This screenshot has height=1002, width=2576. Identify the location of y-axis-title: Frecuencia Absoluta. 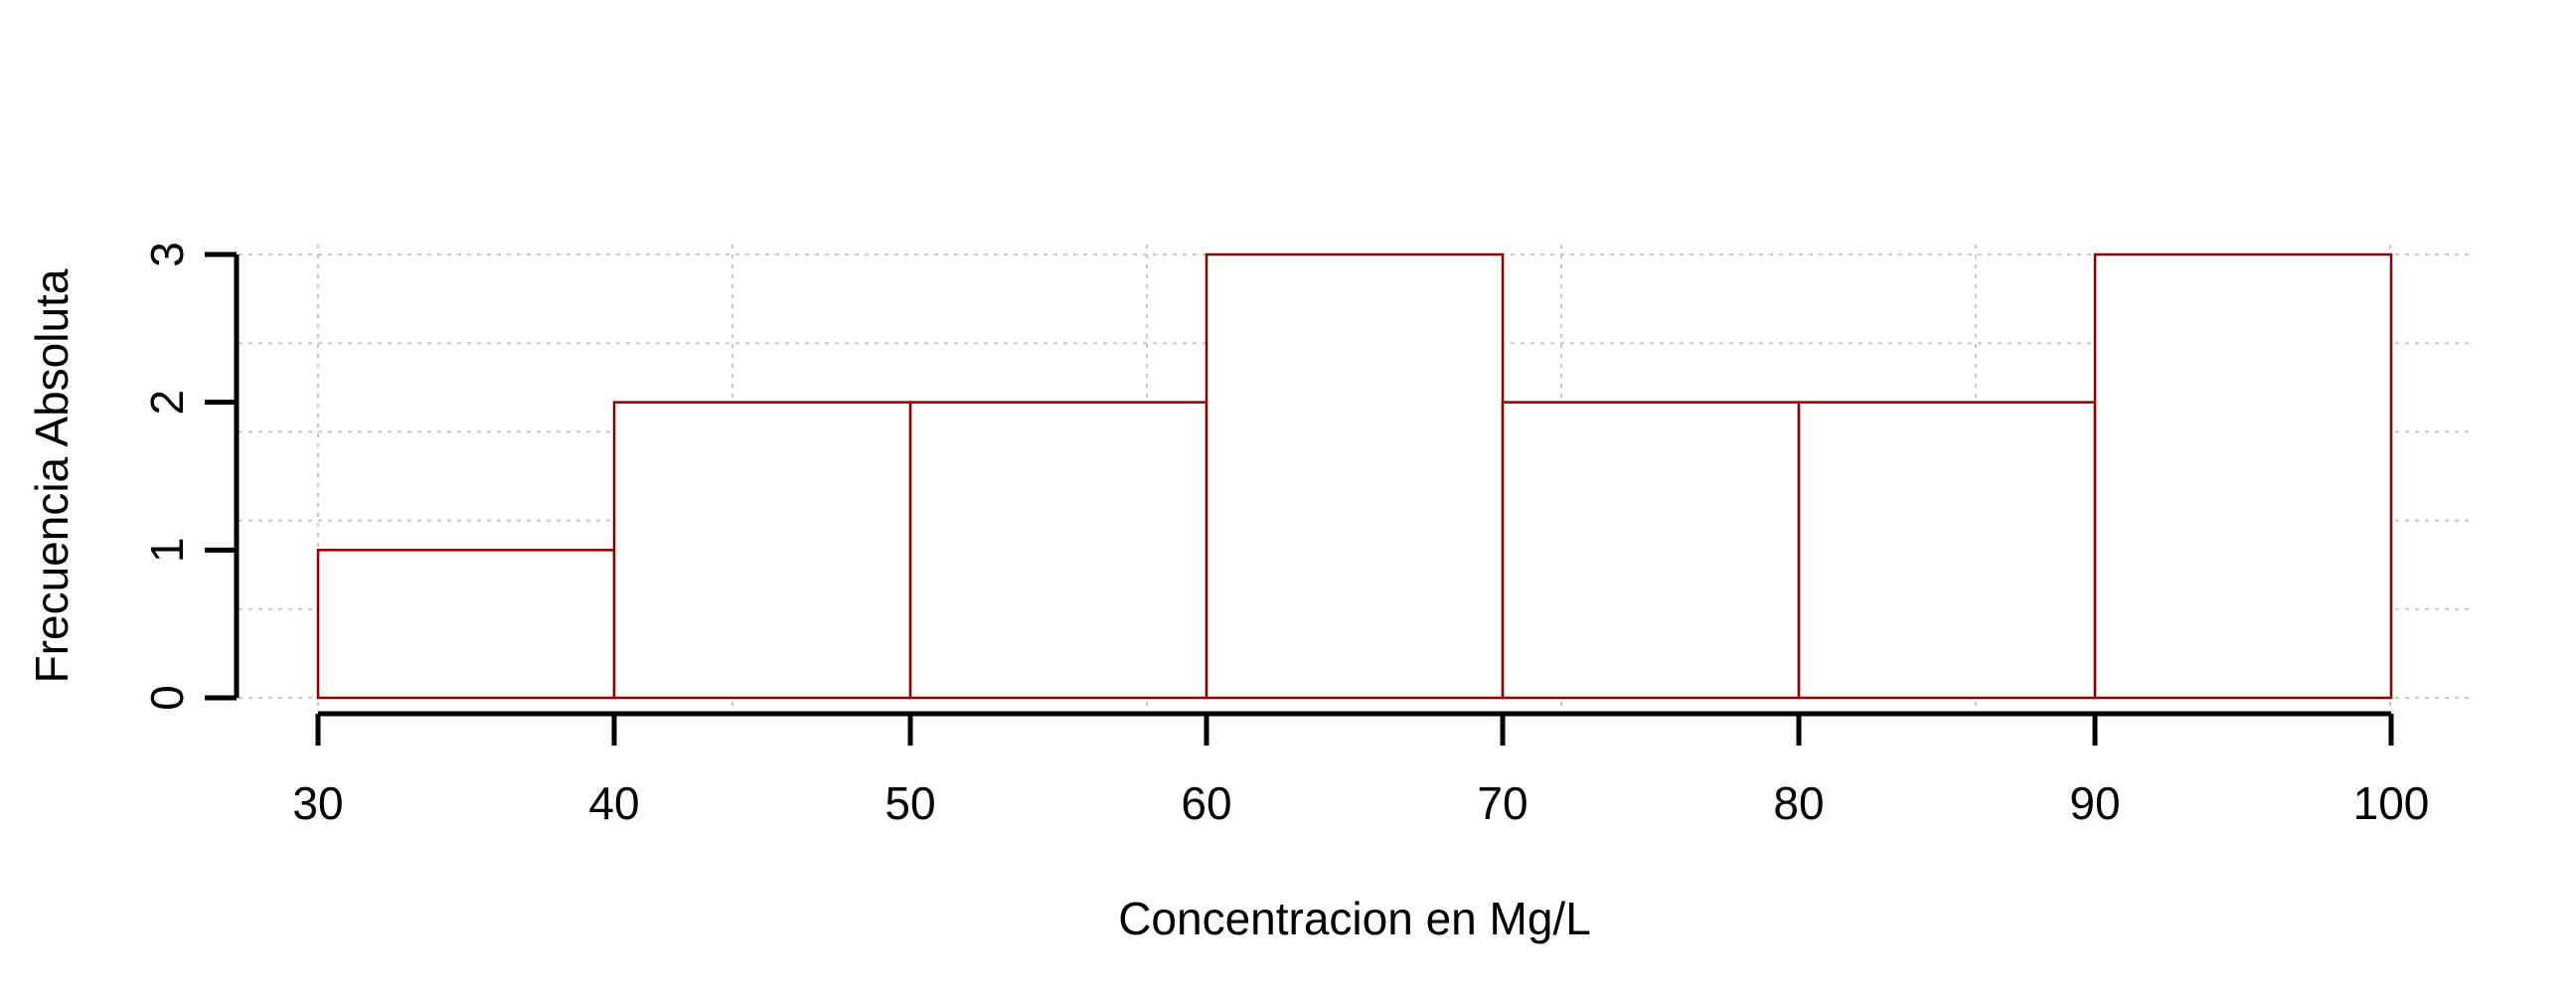
(52, 475).